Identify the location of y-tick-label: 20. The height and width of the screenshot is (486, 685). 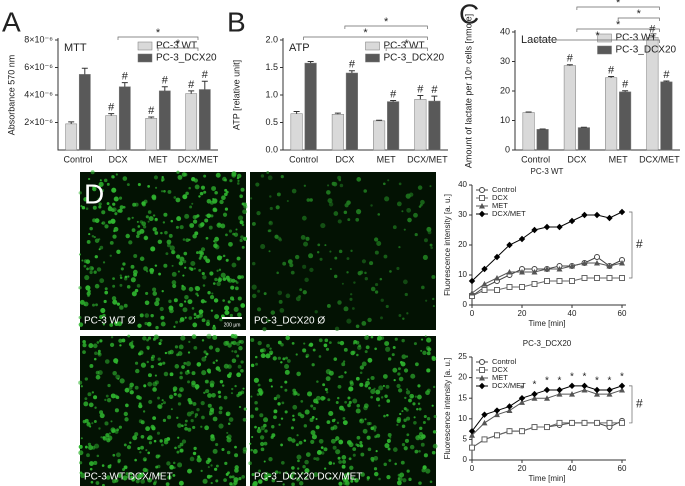
(462, 244).